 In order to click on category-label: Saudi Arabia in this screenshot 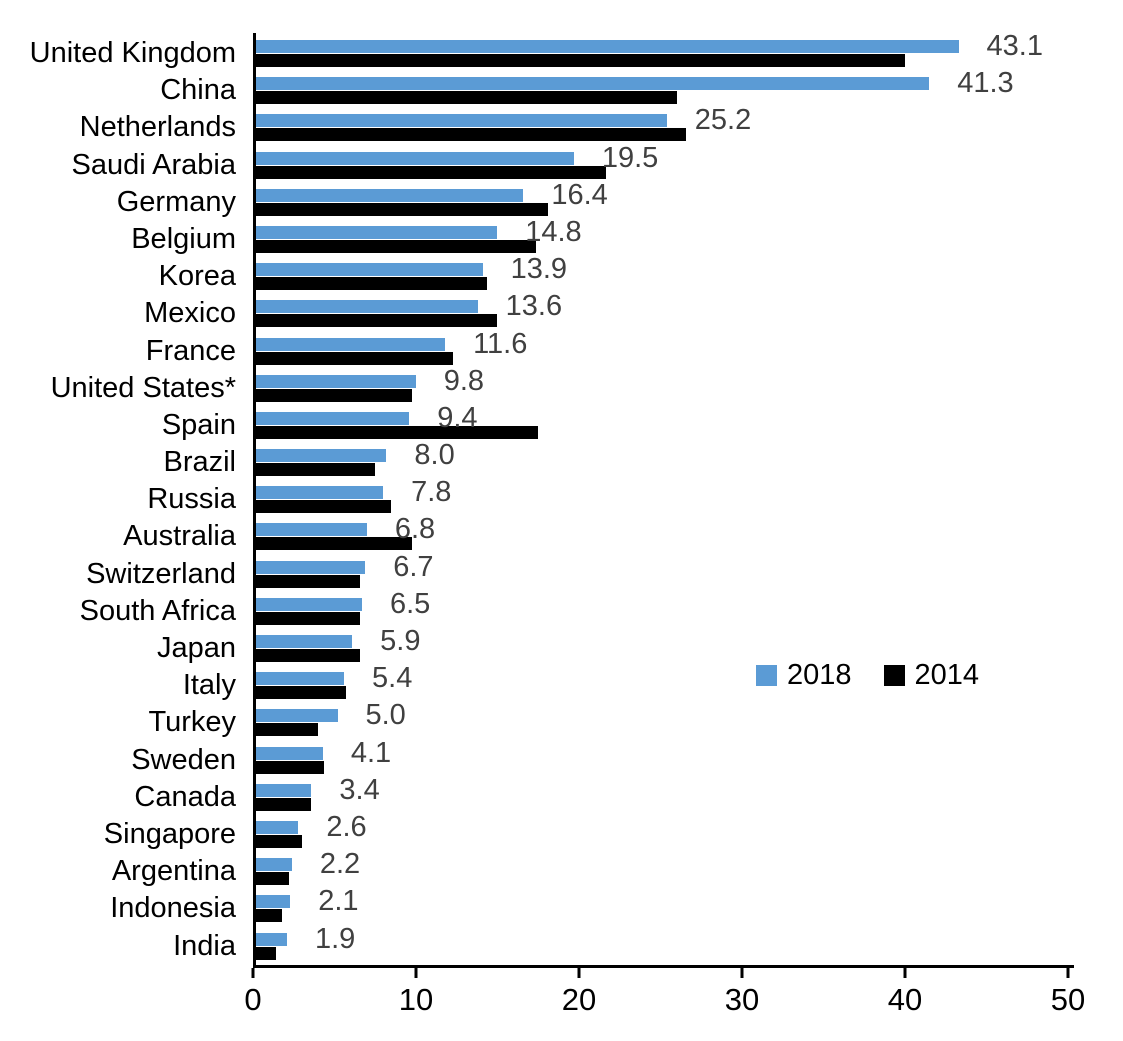, I will do `click(153, 164)`.